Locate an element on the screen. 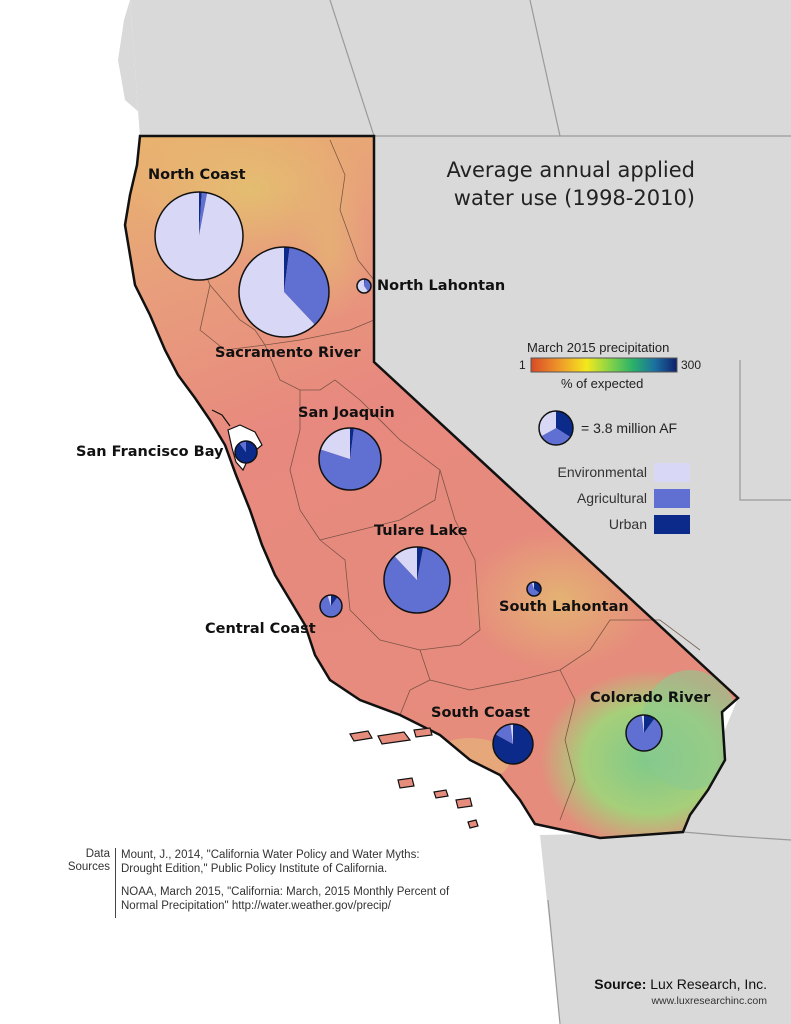  pie-north-lahontan-slice-environmental is located at coordinates (363, 286).